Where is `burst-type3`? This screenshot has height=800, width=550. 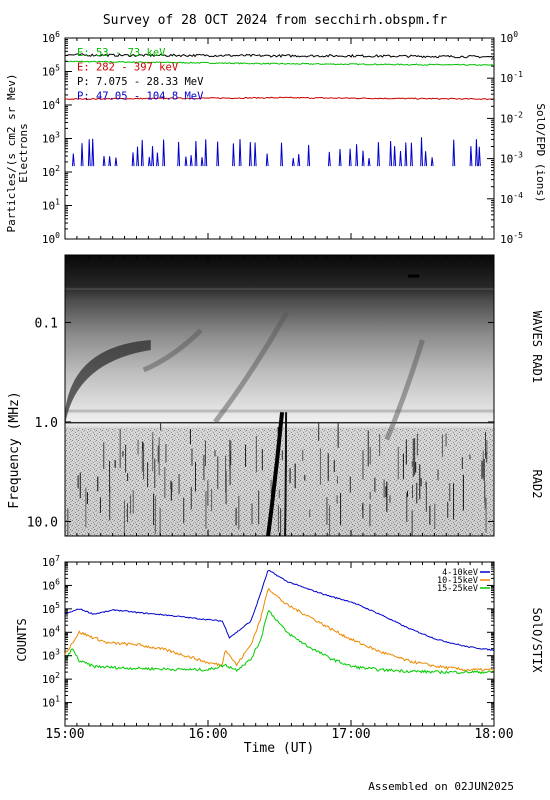
burst-type3 is located at coordinates (275, 474).